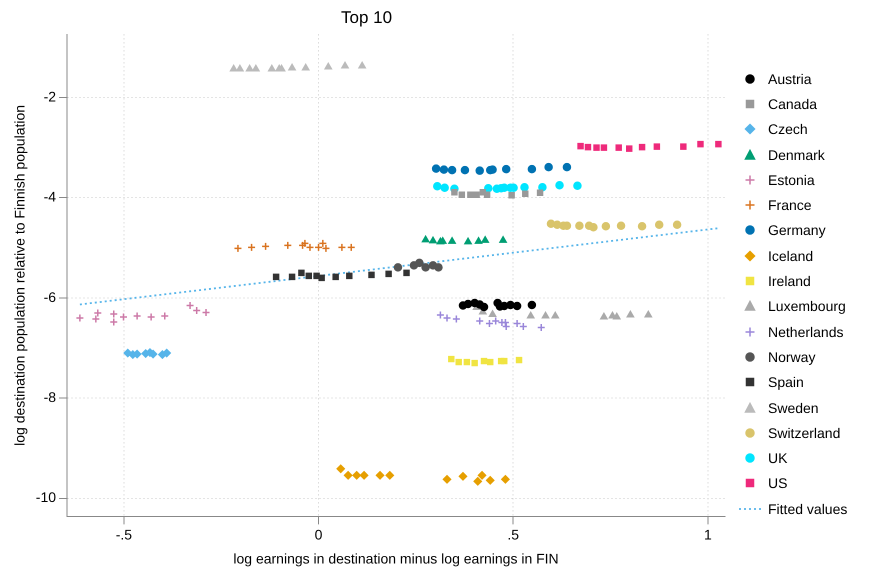 The height and width of the screenshot is (576, 870). What do you see at coordinates (778, 458) in the screenshot?
I see `legend-label: UK` at bounding box center [778, 458].